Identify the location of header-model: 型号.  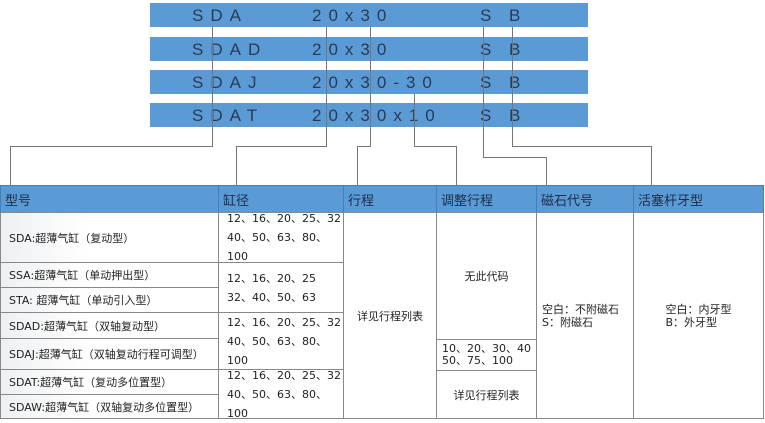
(109, 199).